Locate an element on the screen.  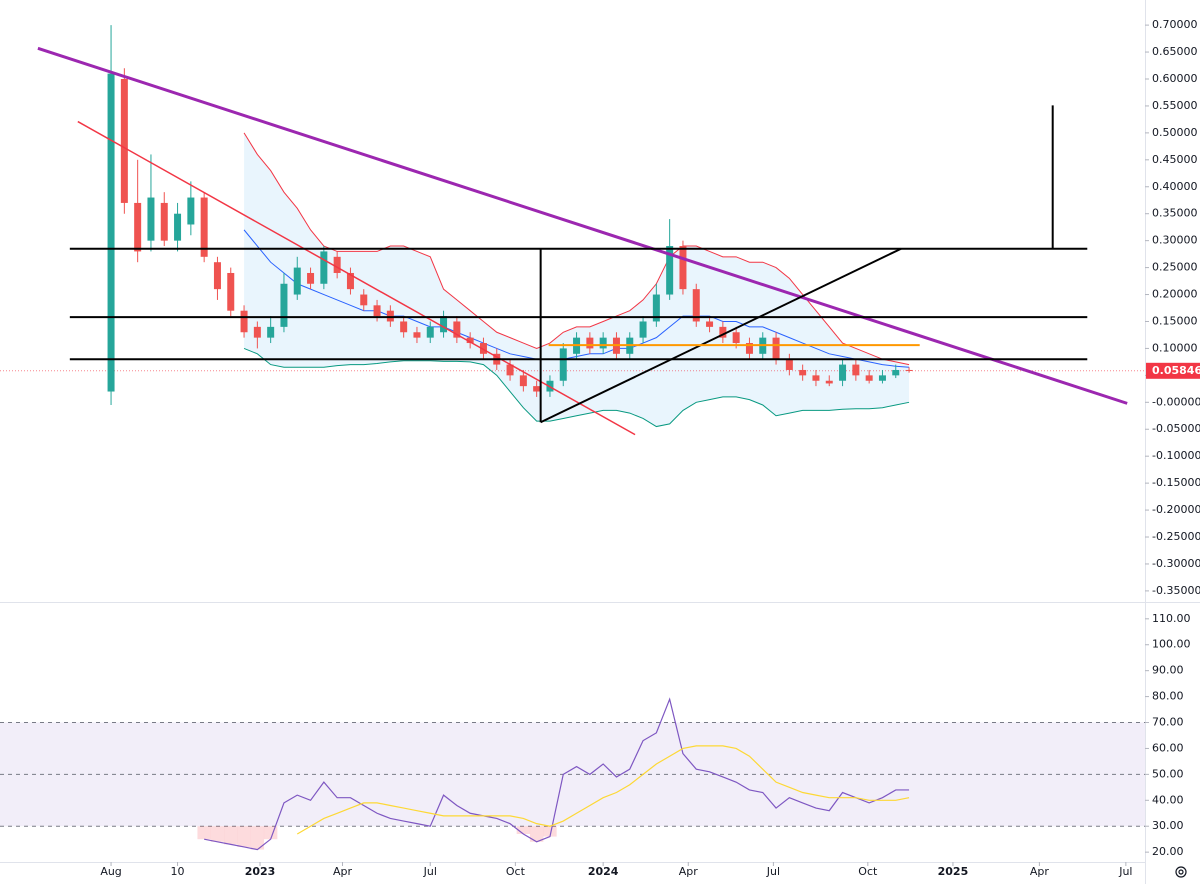
settings-ring is located at coordinates (1181, 872).